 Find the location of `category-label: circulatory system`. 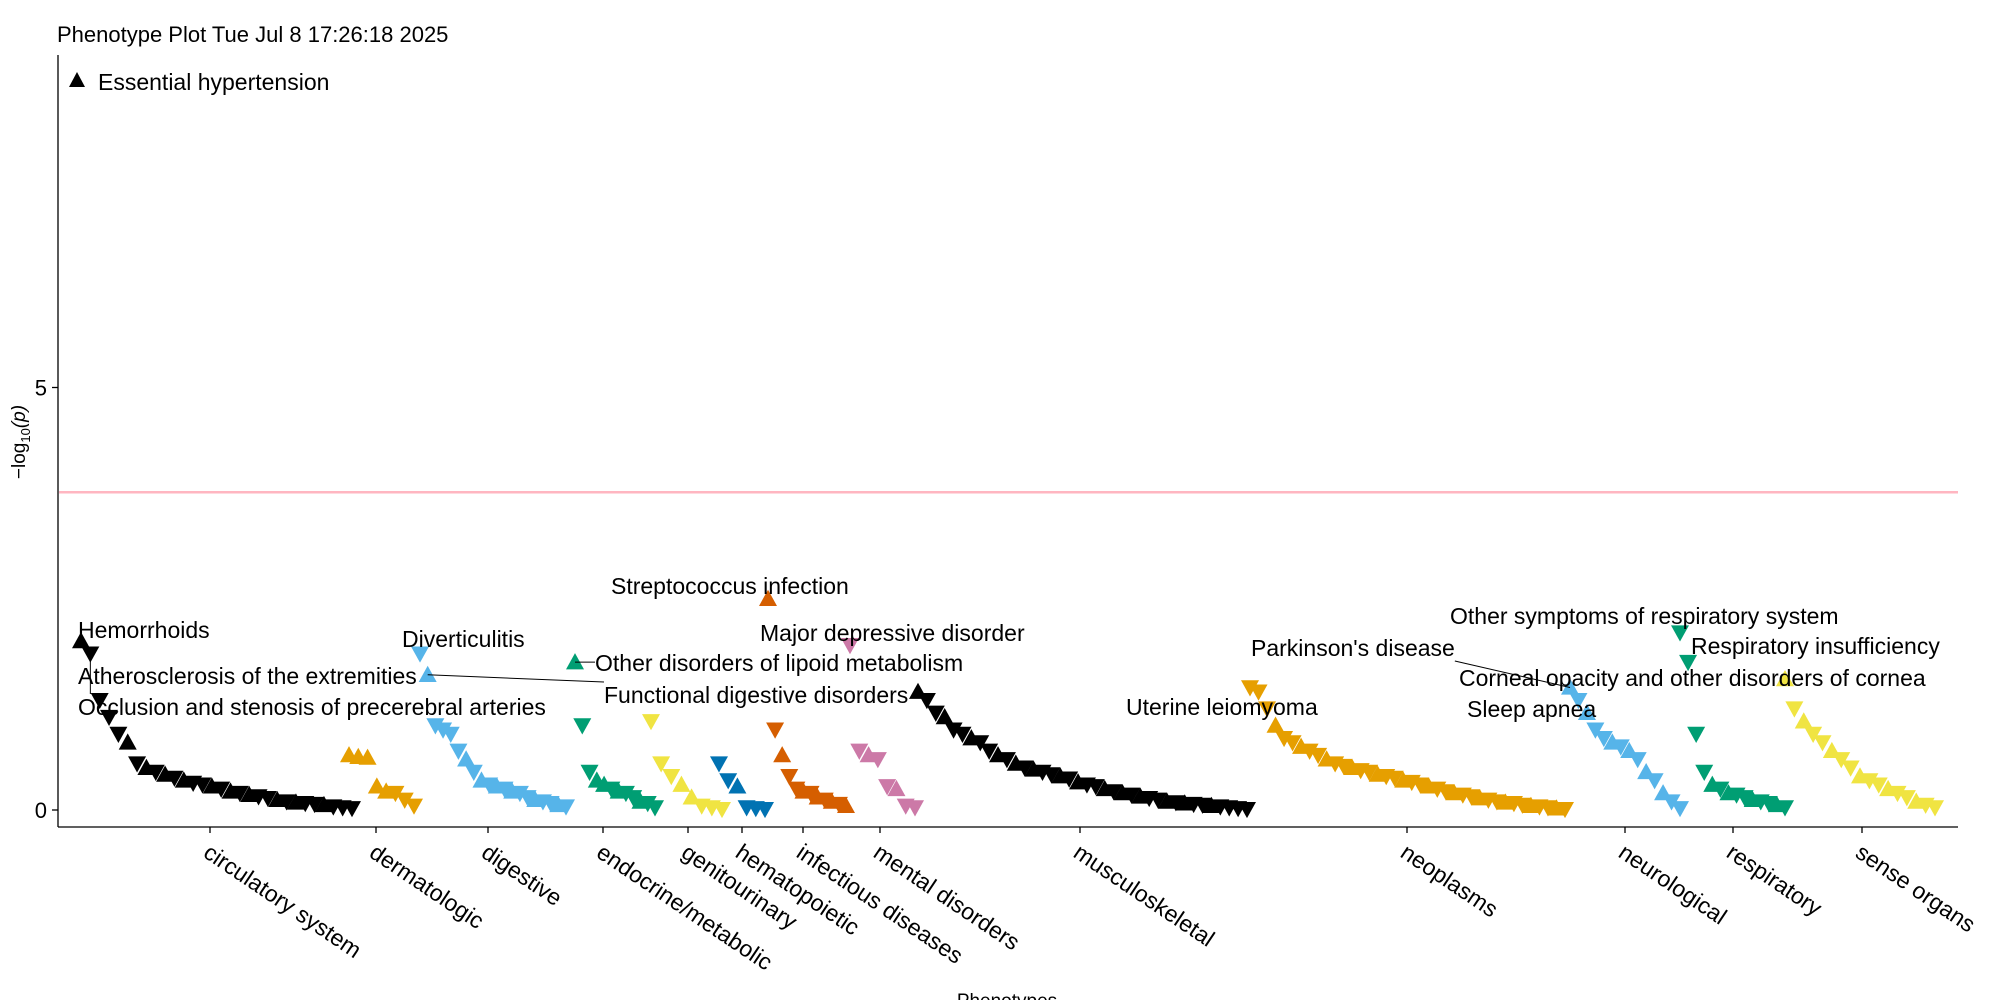

category-label: circulatory system is located at coordinates (282, 901).